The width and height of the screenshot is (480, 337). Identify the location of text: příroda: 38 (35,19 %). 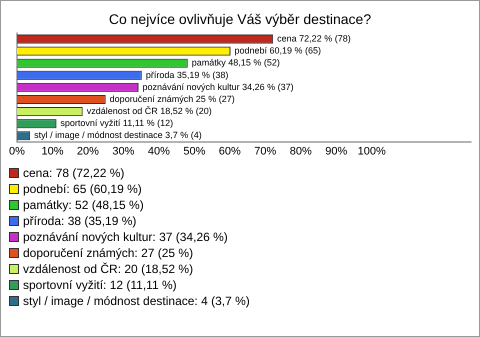
(79, 221).